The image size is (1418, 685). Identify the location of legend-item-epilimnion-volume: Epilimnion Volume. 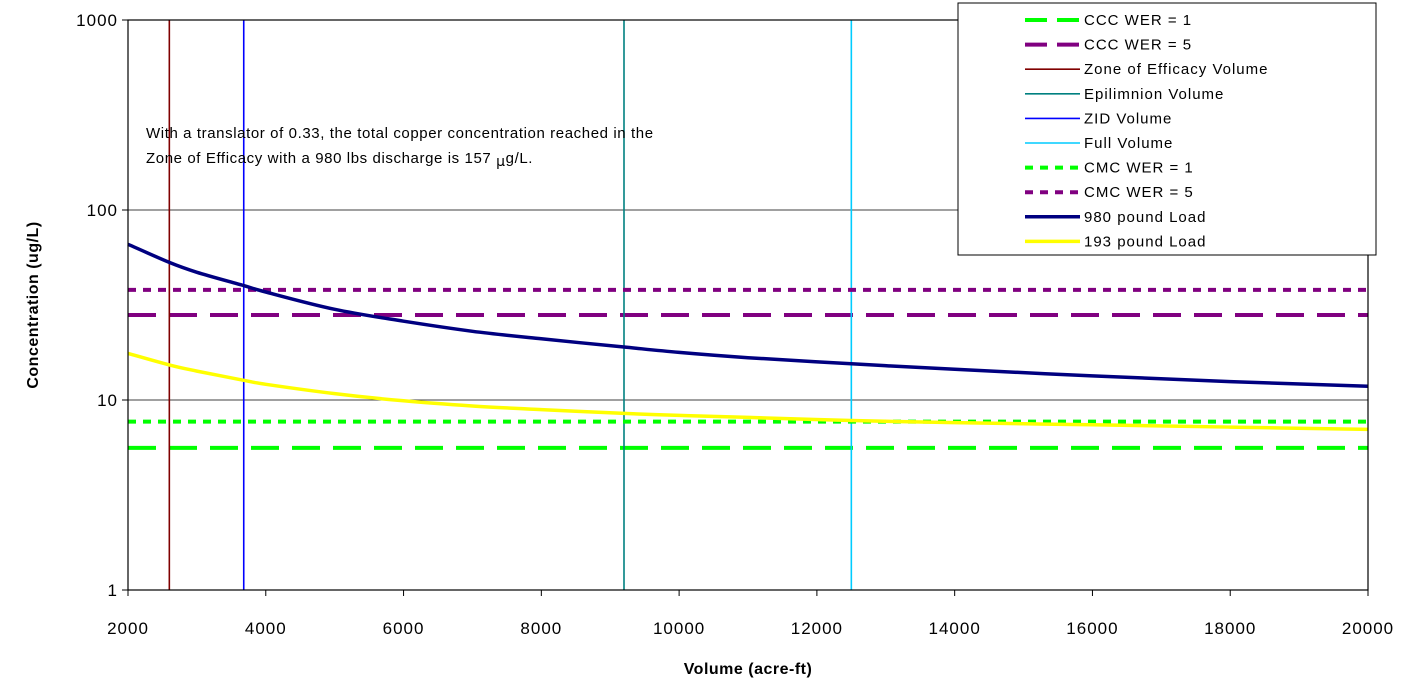
(1124, 94).